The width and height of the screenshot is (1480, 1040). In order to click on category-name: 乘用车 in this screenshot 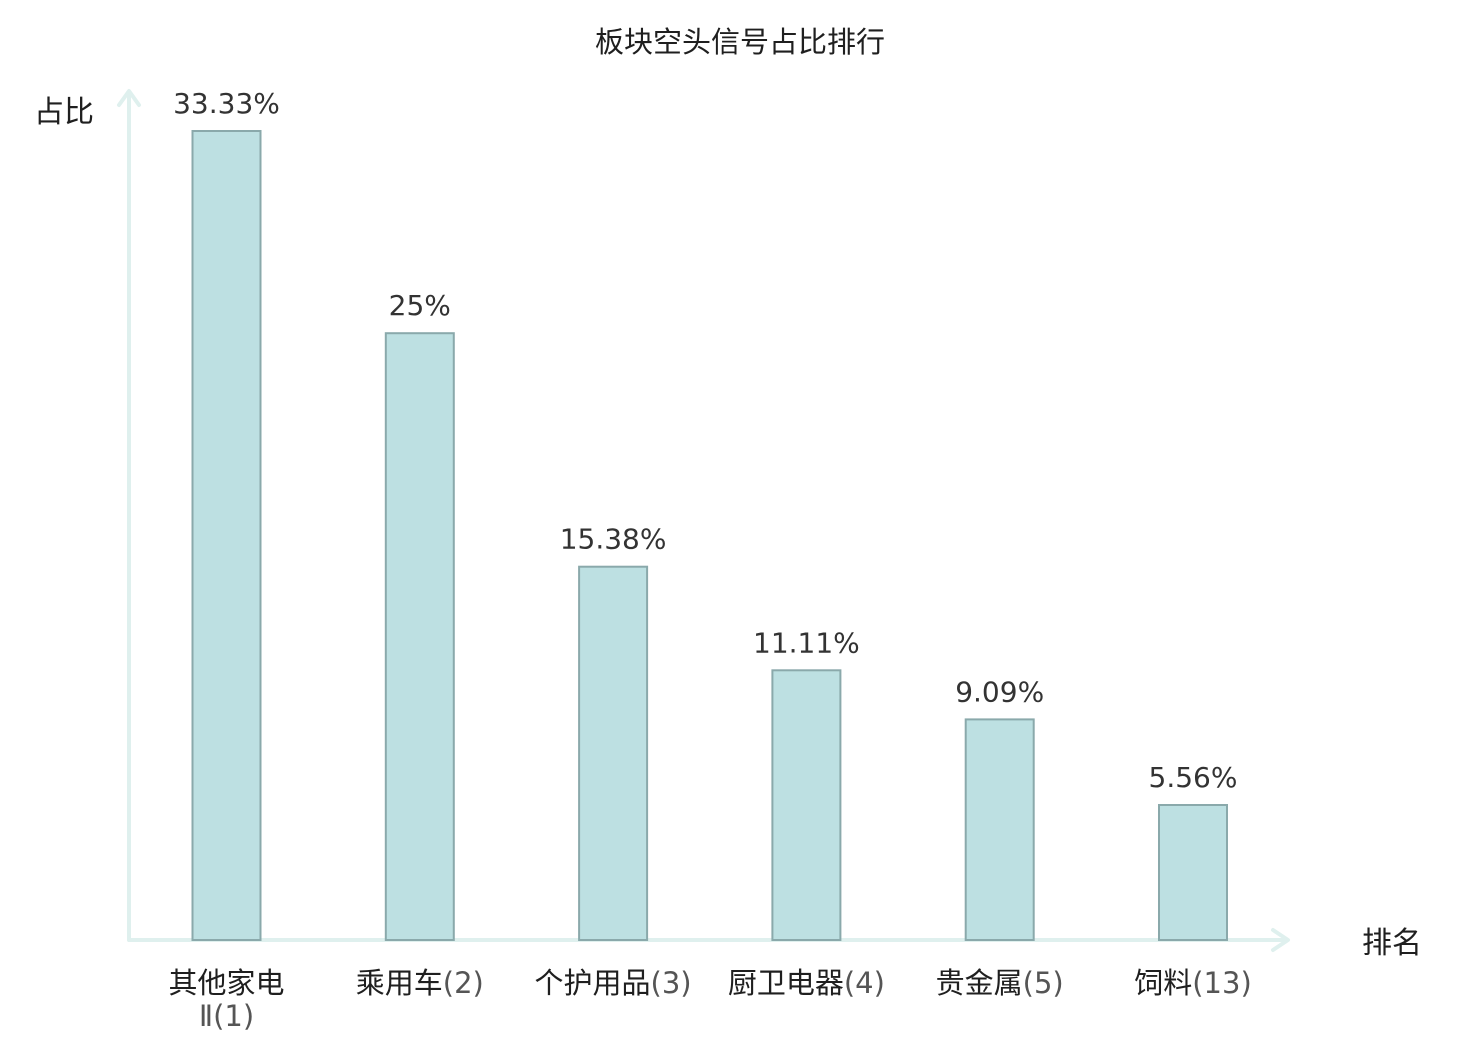, I will do `click(399, 983)`.